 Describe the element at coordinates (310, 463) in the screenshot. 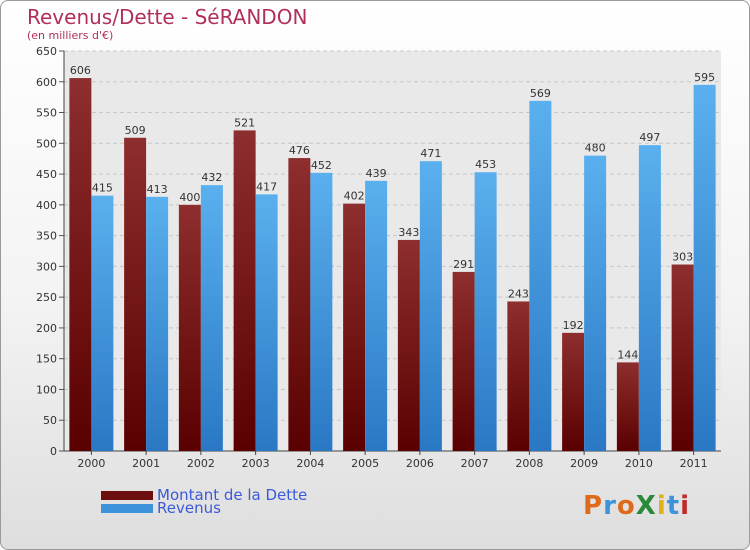

I see `x-tick-label: 2004` at that location.